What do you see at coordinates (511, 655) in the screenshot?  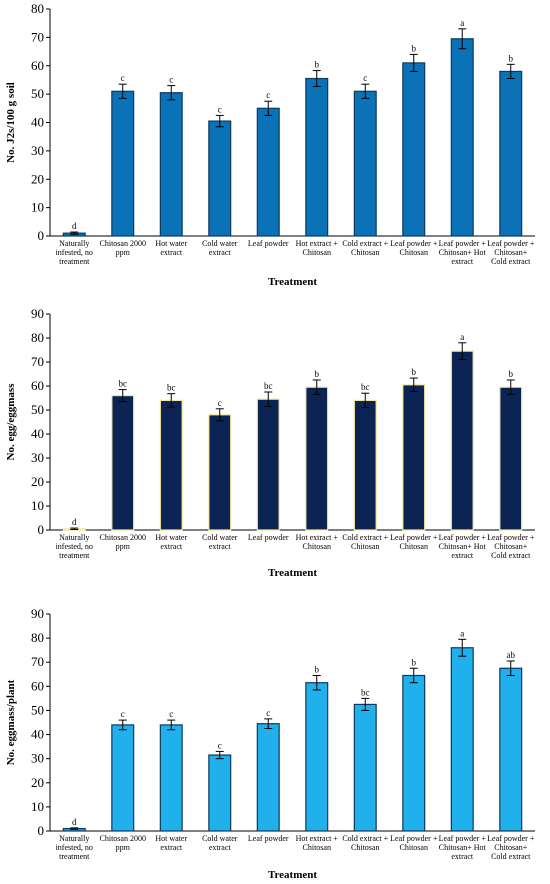 I see `significance-label: ab` at bounding box center [511, 655].